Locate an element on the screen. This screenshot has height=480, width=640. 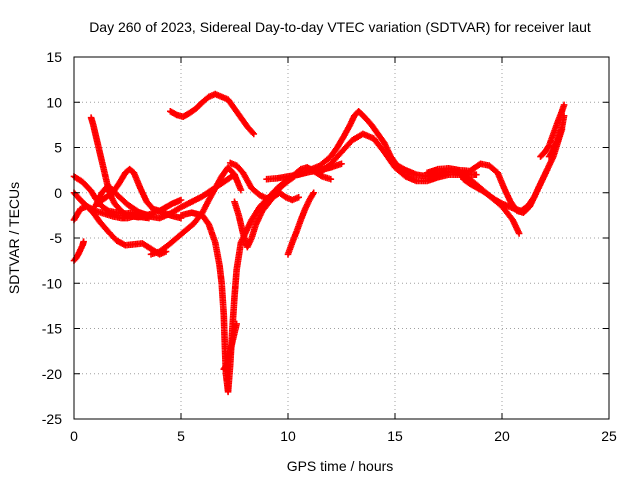
y-tick-label: -10 is located at coordinates (52, 283).